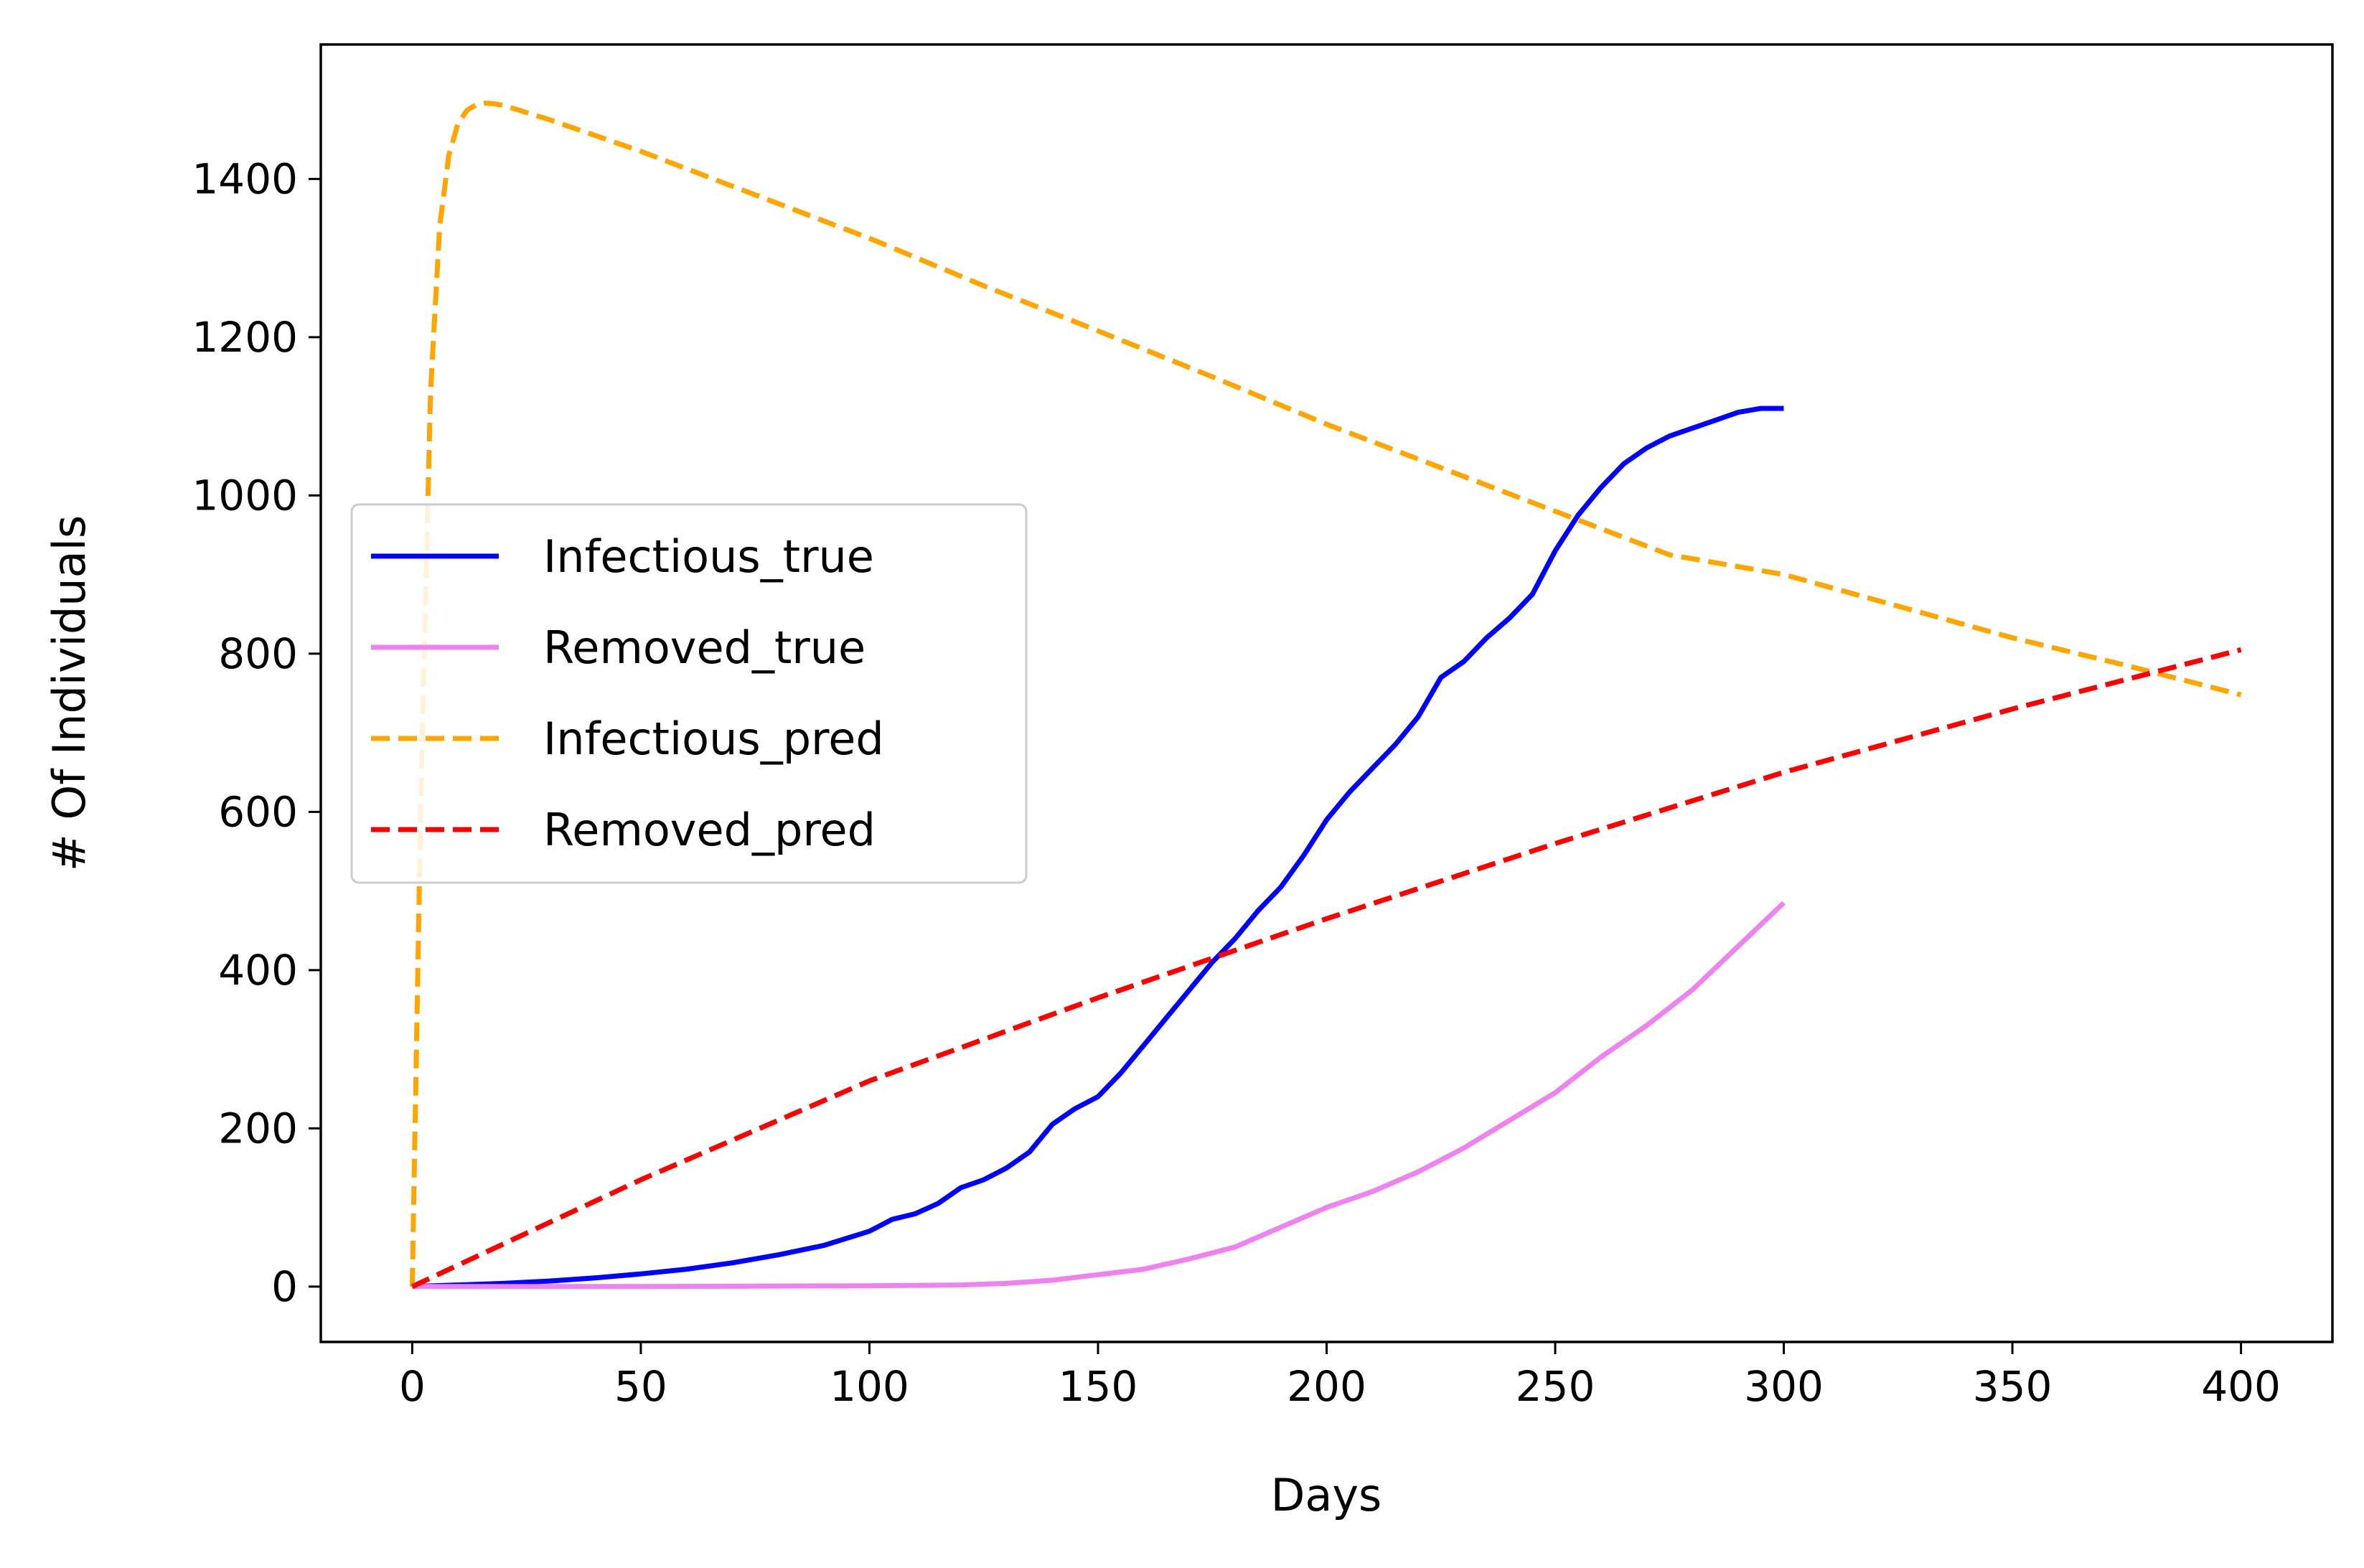  What do you see at coordinates (245, 495) in the screenshot?
I see `y-tick-label: 1000` at bounding box center [245, 495].